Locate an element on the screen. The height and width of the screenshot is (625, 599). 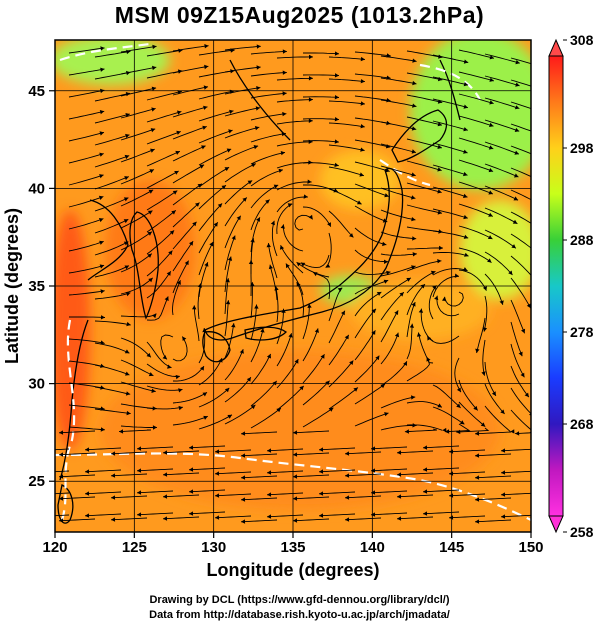
colorbar-label-258: 258 is located at coordinates (582, 532).